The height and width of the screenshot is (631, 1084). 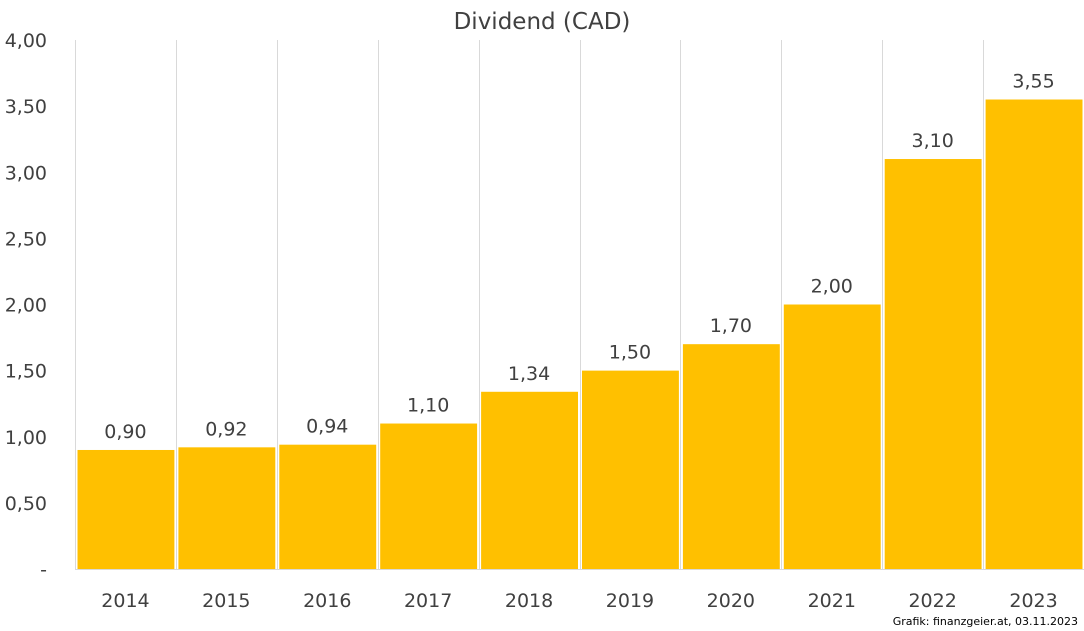 What do you see at coordinates (933, 364) in the screenshot?
I see `bar-2022` at bounding box center [933, 364].